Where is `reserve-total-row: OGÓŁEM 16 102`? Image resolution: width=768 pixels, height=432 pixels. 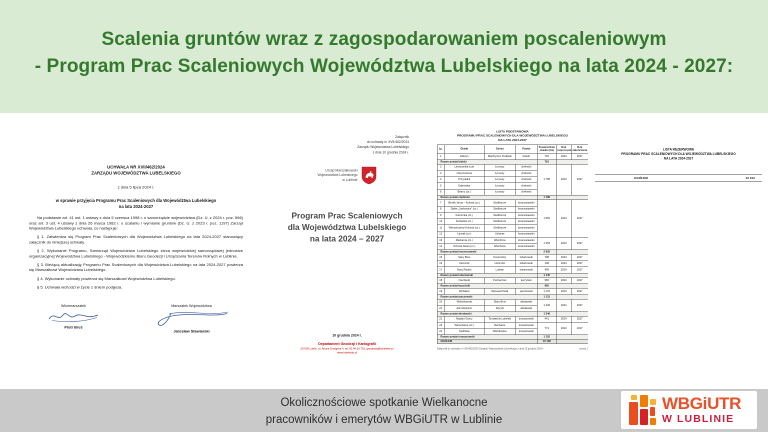
reserve-total-row: OGÓŁEM 16 102 is located at coordinates (678, 178).